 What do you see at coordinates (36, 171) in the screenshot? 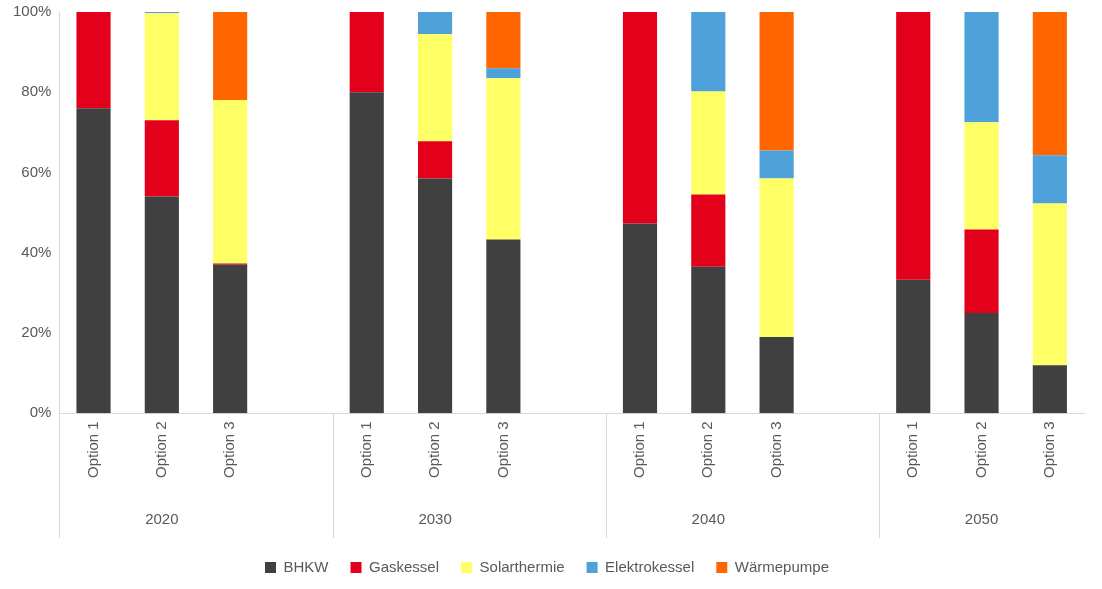
I see `y-tick-label: 60%` at bounding box center [36, 171].